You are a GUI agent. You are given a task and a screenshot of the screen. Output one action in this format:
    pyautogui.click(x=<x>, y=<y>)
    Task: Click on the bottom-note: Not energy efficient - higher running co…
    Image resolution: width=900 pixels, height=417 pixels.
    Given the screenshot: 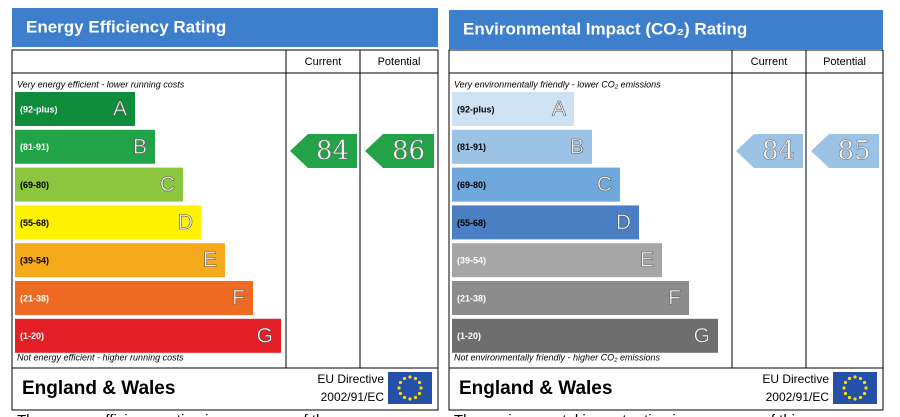 What is the action you would take?
    pyautogui.click(x=100, y=357)
    